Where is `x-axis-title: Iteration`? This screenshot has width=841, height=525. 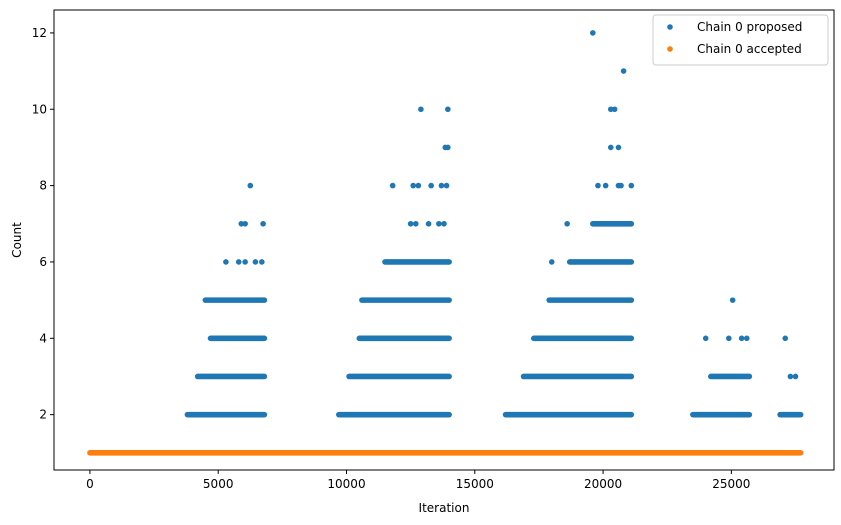
x-axis-title: Iteration is located at coordinates (444, 508).